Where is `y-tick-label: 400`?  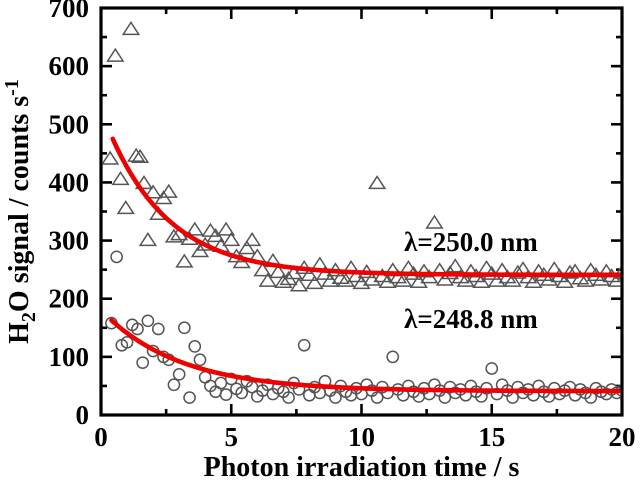
y-tick-label: 400 is located at coordinates (69, 182).